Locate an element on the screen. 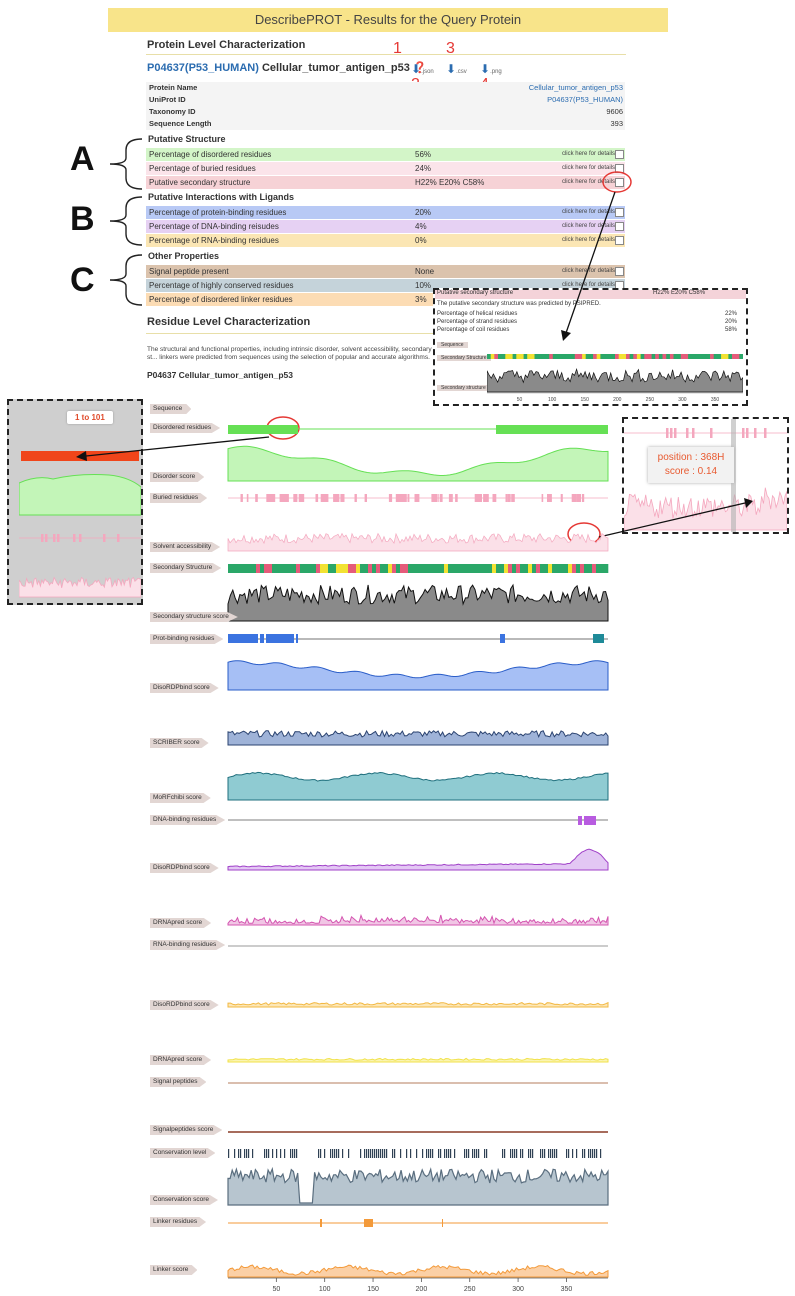 The height and width of the screenshot is (1296, 795). track-label: Signal peptides is located at coordinates (178, 1082).